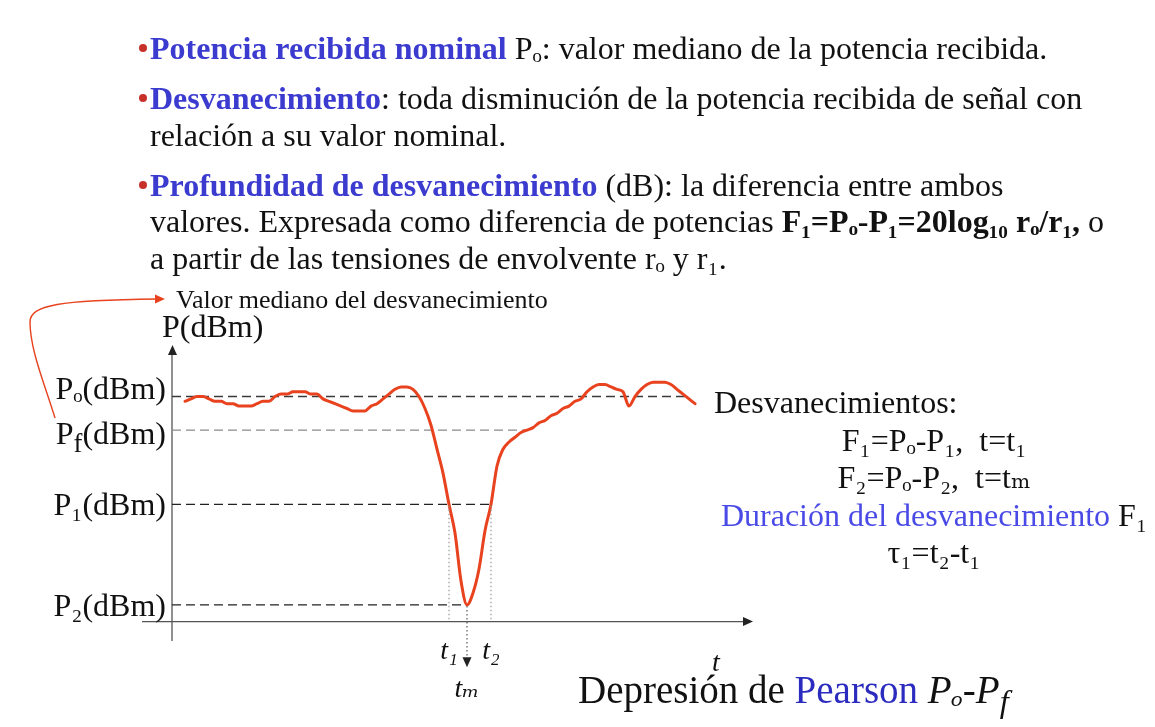 This screenshot has height=727, width=1155. Describe the element at coordinates (1095, 221) in the screenshot. I see `text: o` at that location.